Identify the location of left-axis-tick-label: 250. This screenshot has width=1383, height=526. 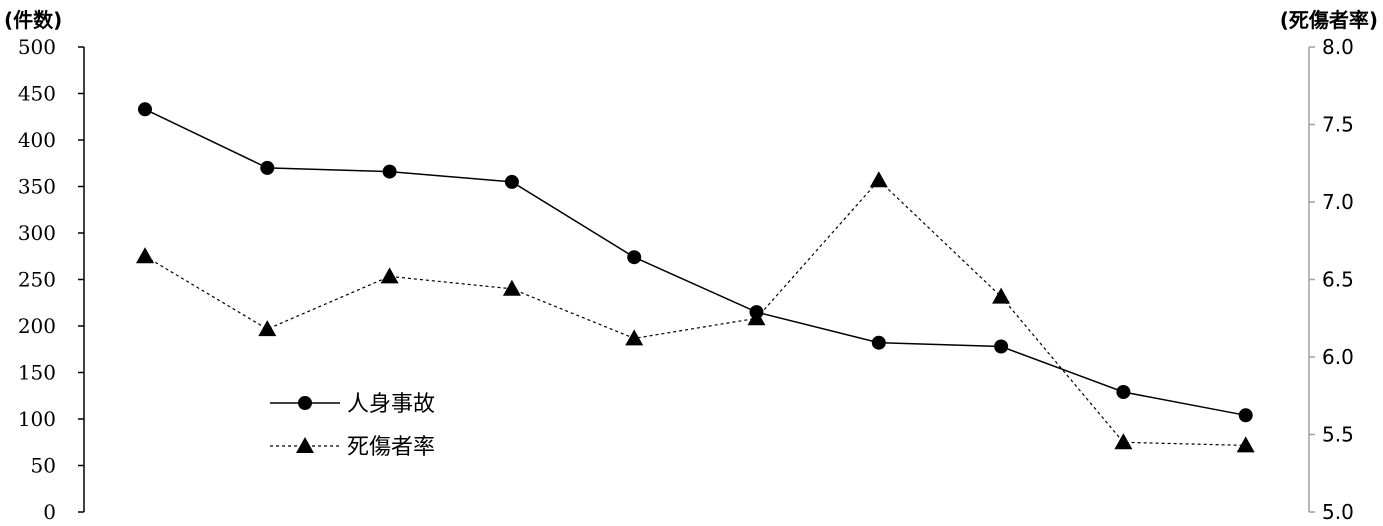
(37, 280).